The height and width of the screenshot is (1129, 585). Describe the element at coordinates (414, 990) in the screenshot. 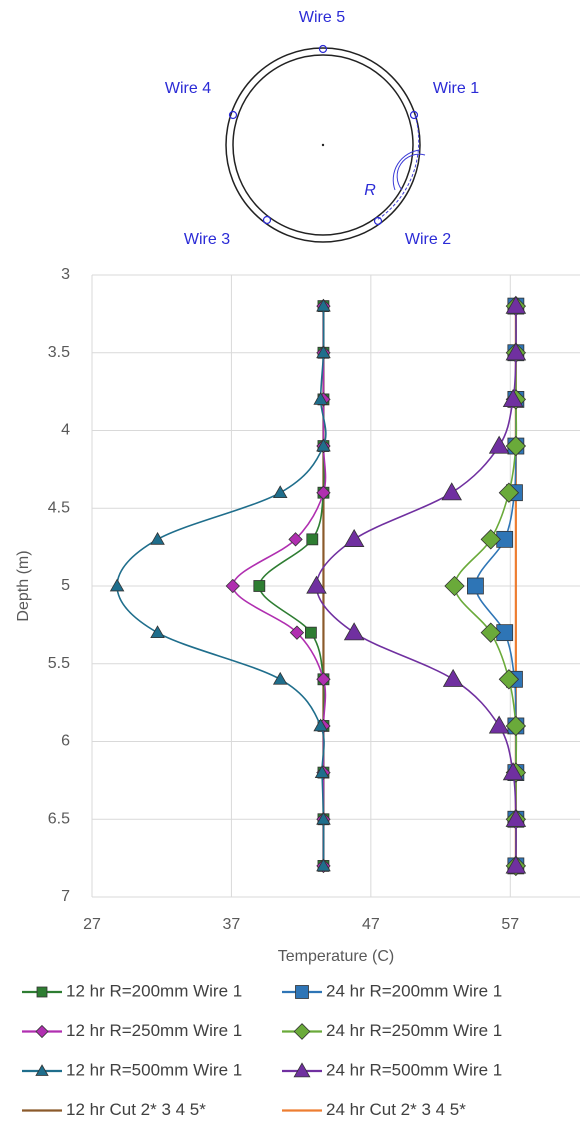

I see `legend-label: 24 hr R=200mm Wire 1` at that location.